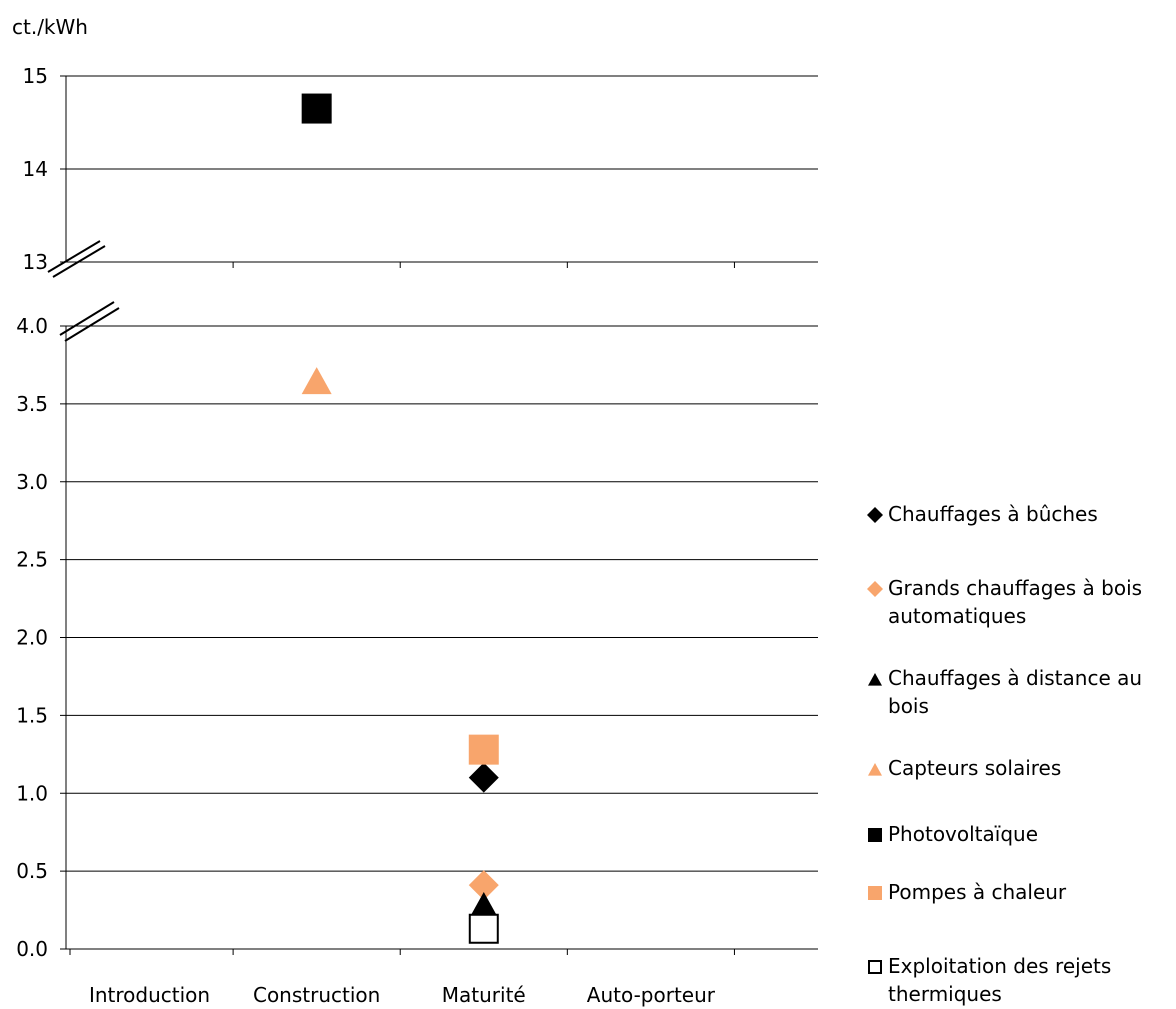 This screenshot has height=1009, width=1176. What do you see at coordinates (32, 715) in the screenshot?
I see `y-tick-label-lower-3: 1.5` at bounding box center [32, 715].